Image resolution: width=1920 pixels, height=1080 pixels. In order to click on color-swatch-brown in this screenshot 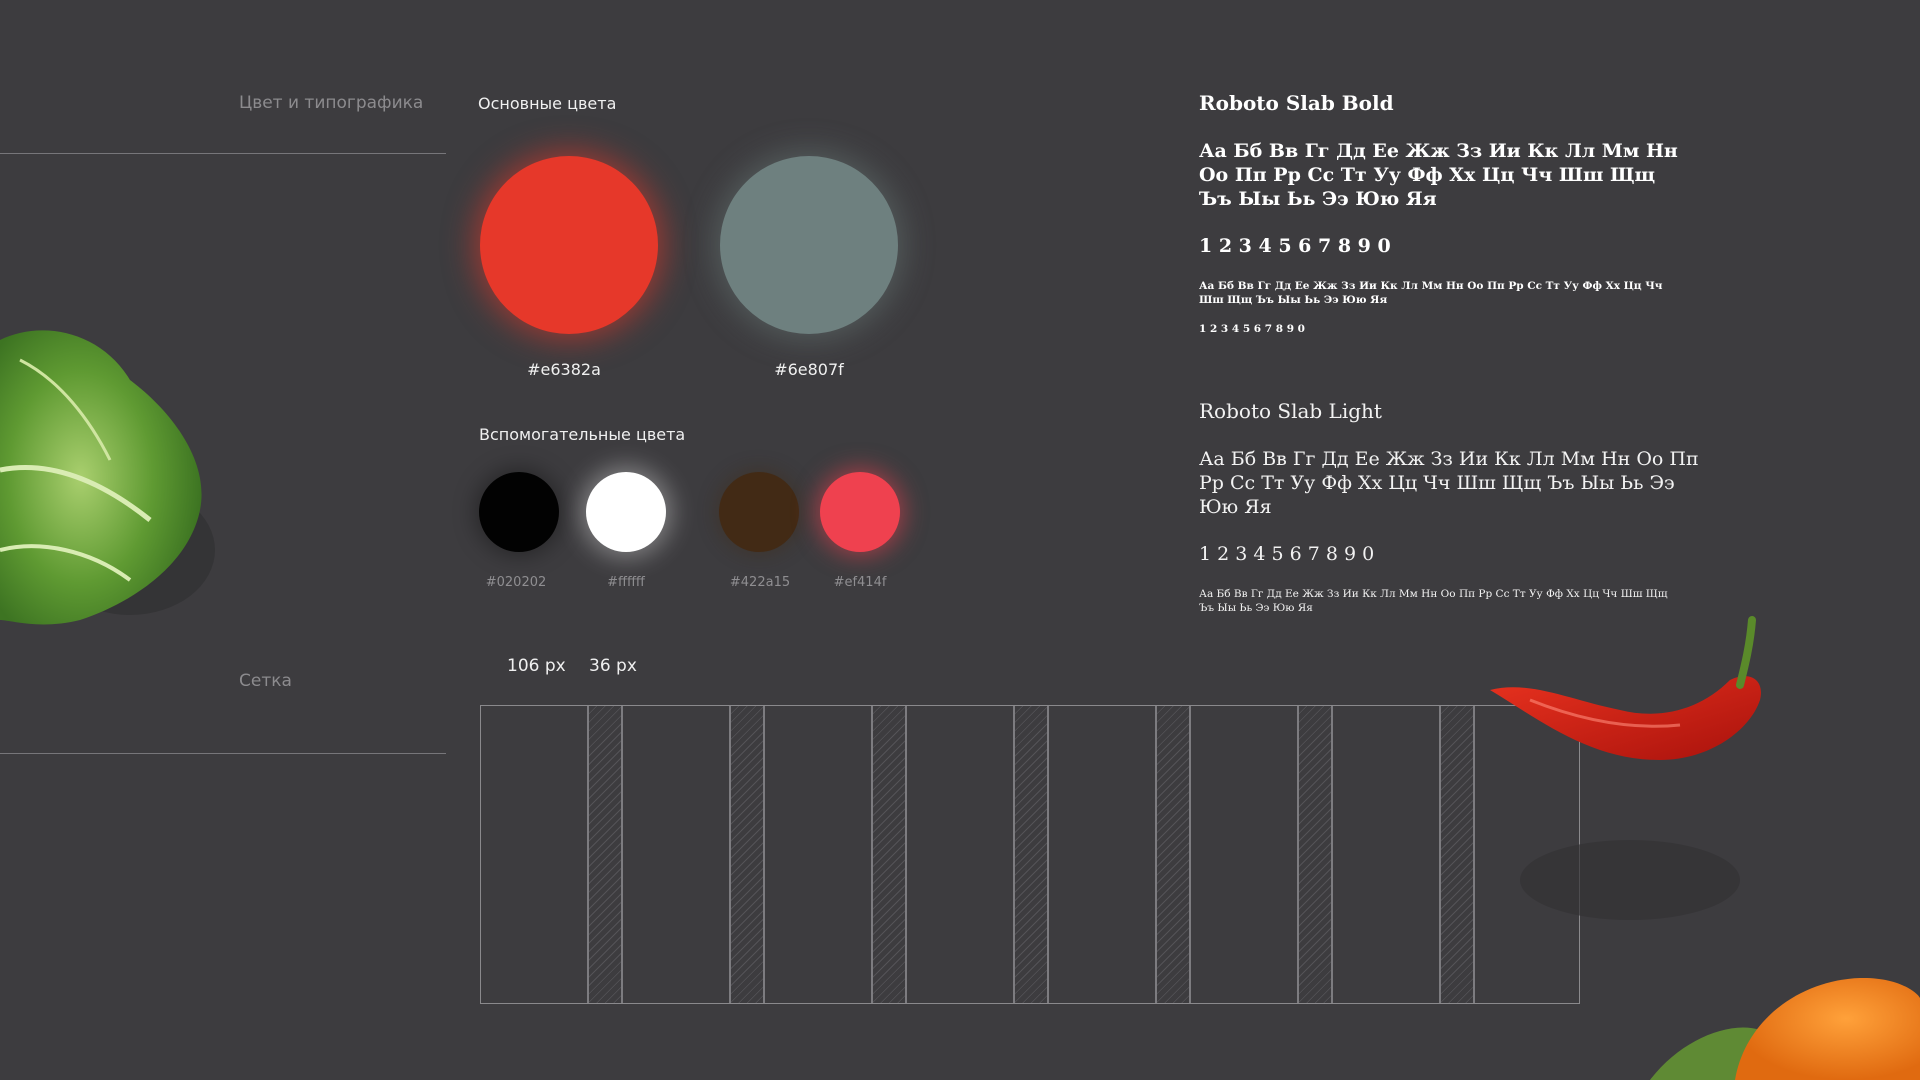, I will do `click(759, 512)`.